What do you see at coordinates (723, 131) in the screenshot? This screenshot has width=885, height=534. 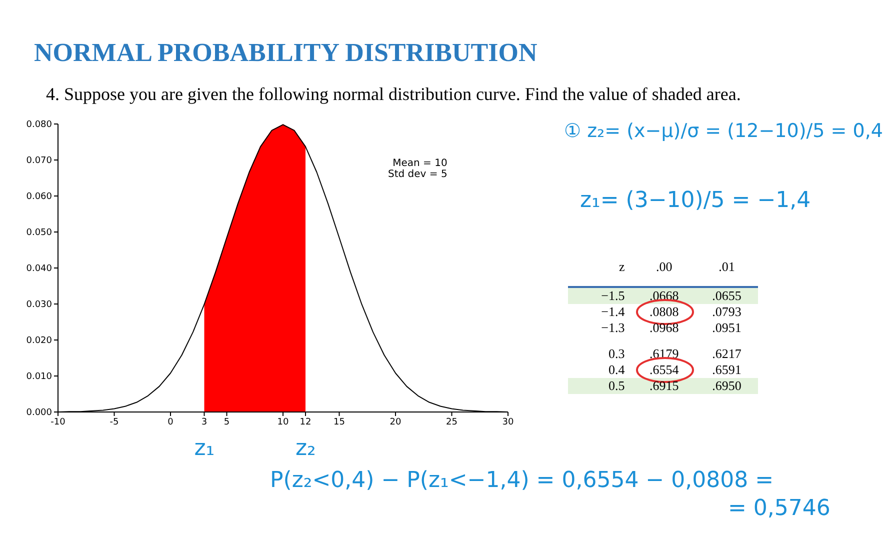 I see `text: ① z₂= (x−μ)/σ = (12−10)/5 = 0,4` at bounding box center [723, 131].